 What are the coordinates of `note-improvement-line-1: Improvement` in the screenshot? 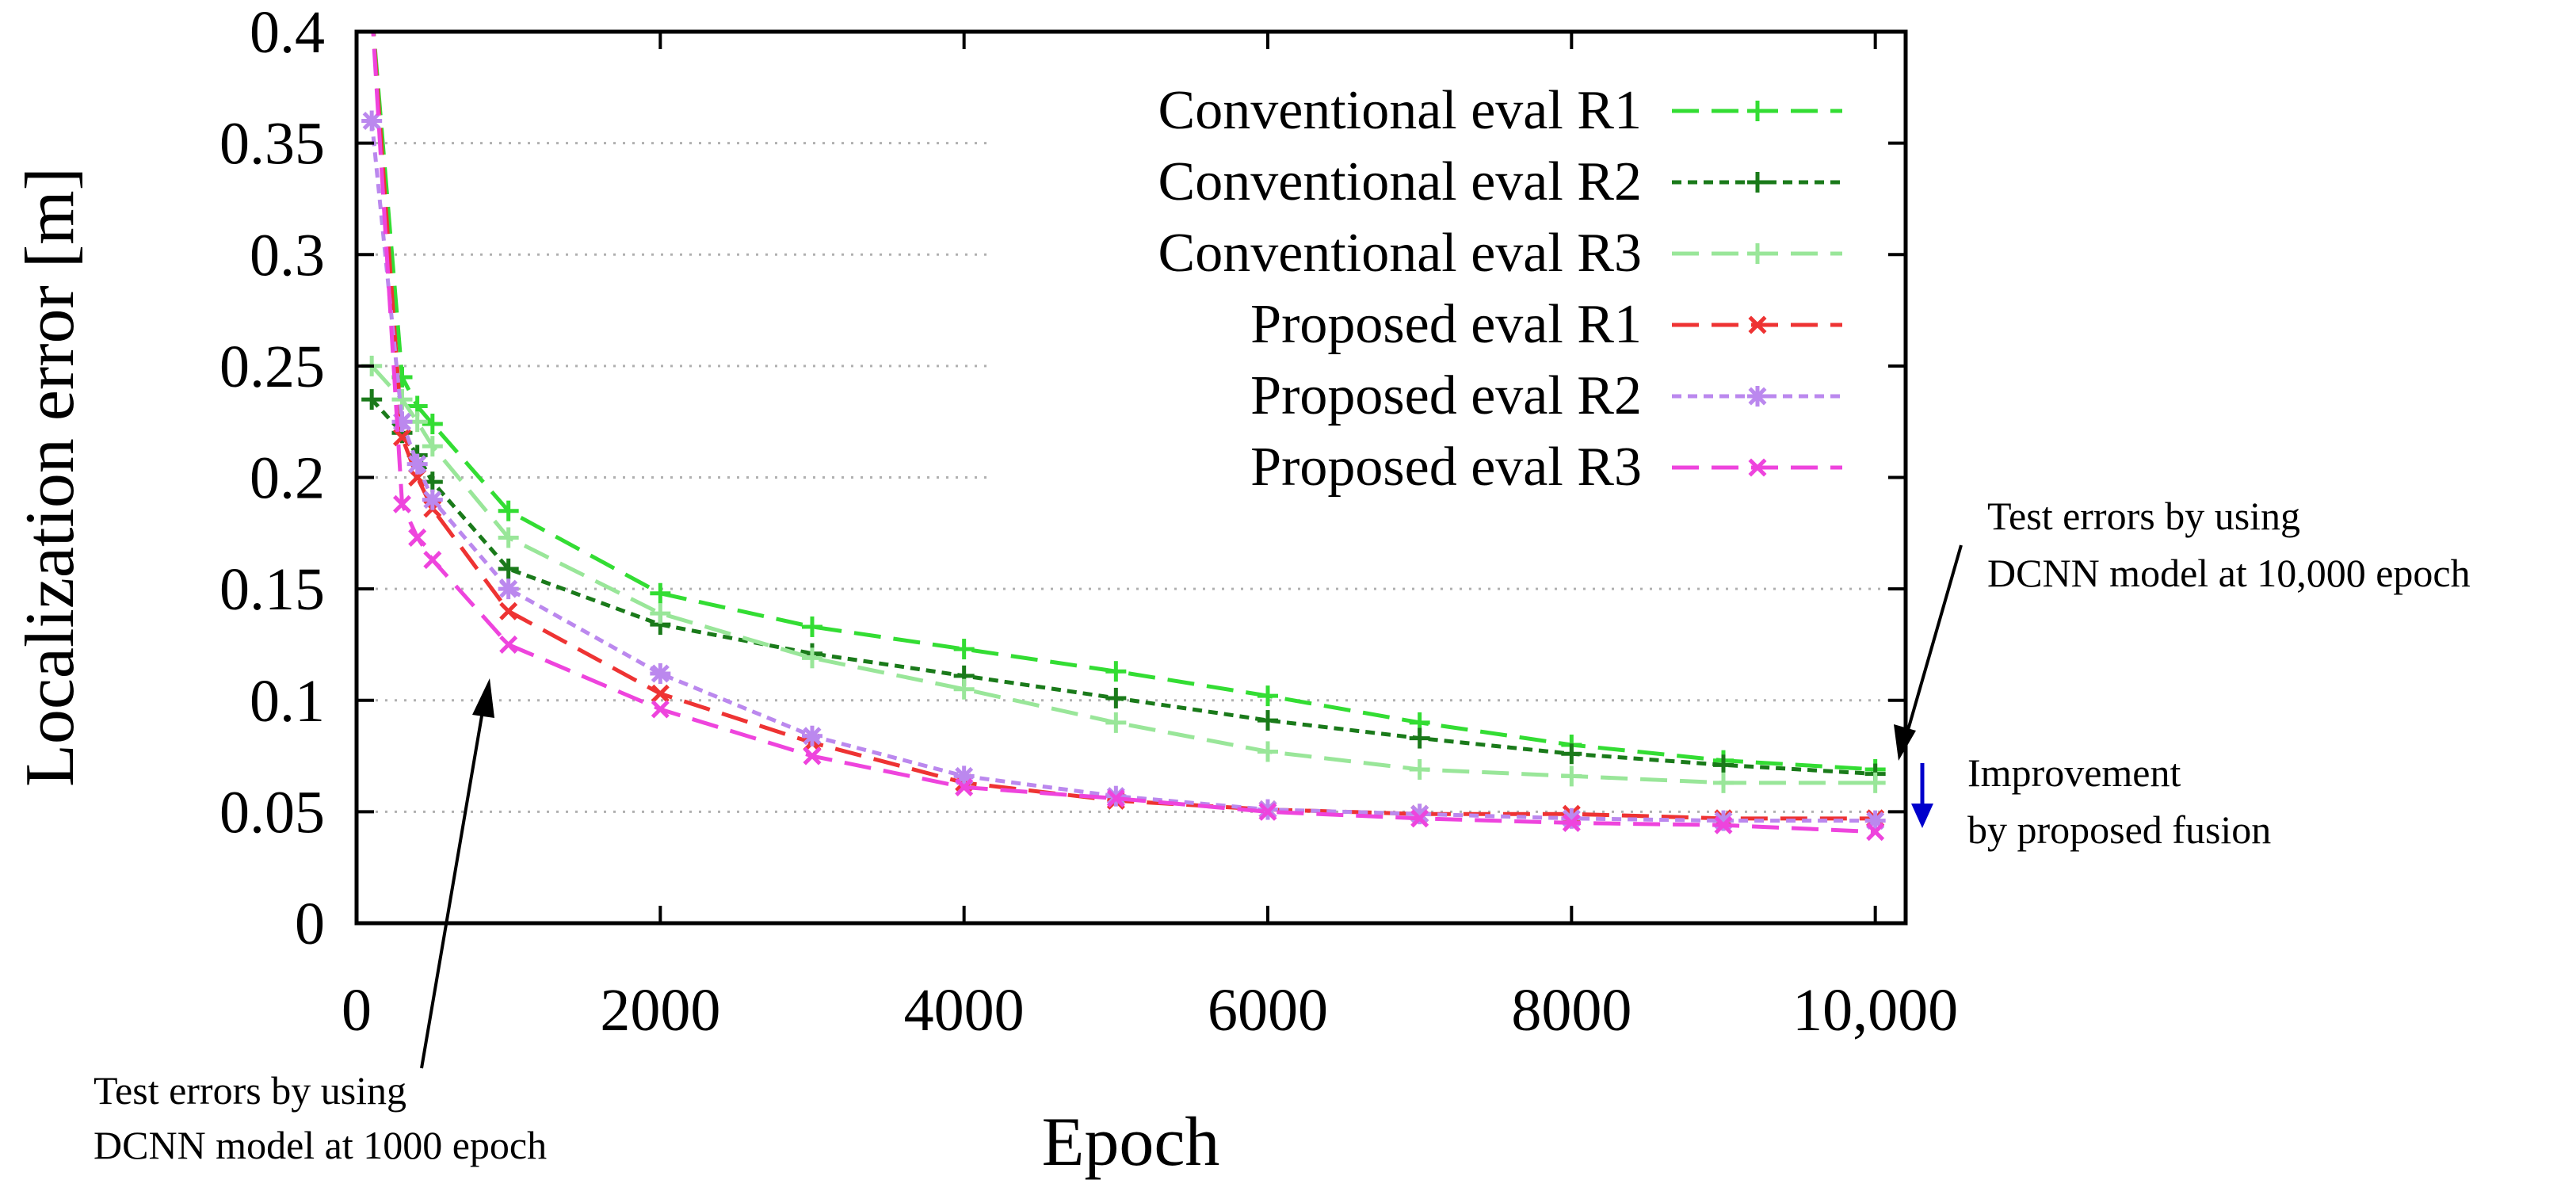 It's located at (2074, 772).